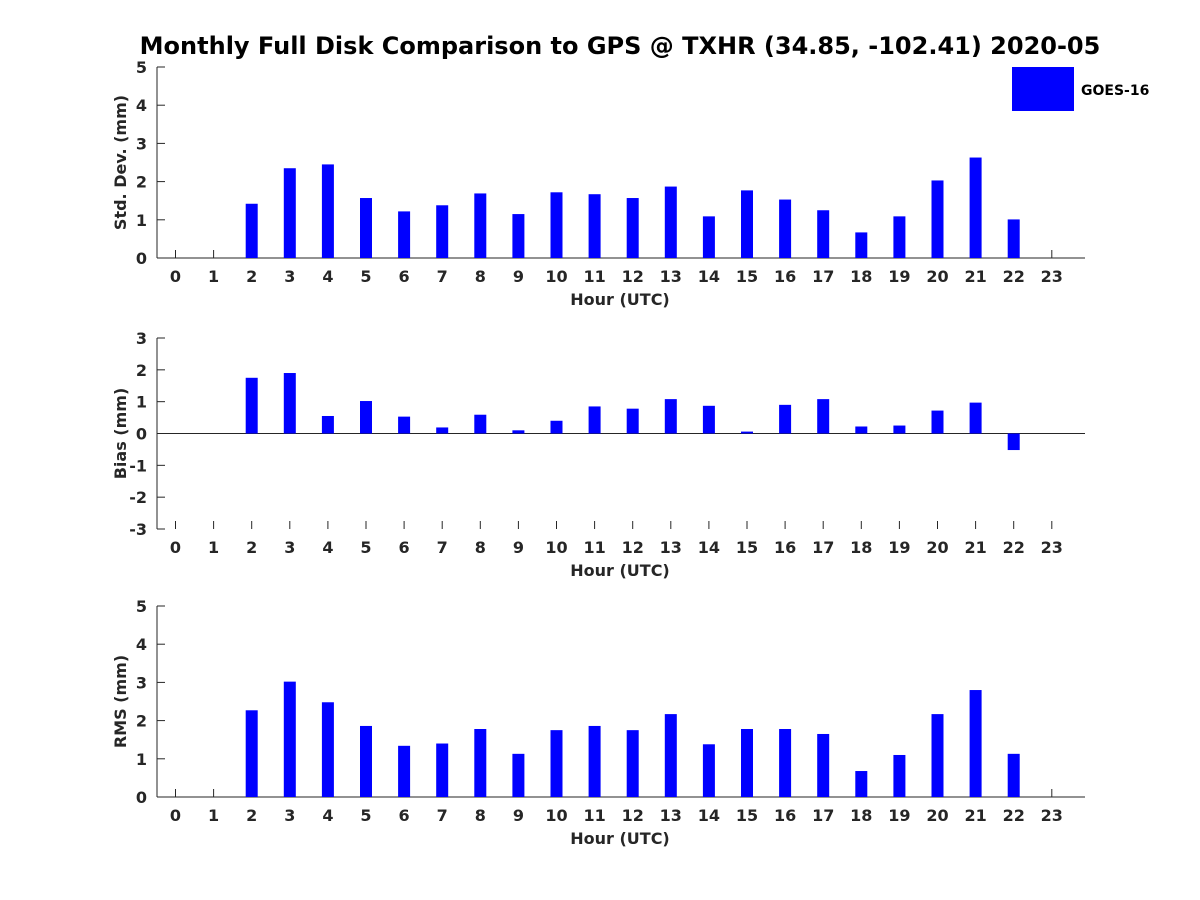  I want to click on y-tick-label: -2, so click(138, 497).